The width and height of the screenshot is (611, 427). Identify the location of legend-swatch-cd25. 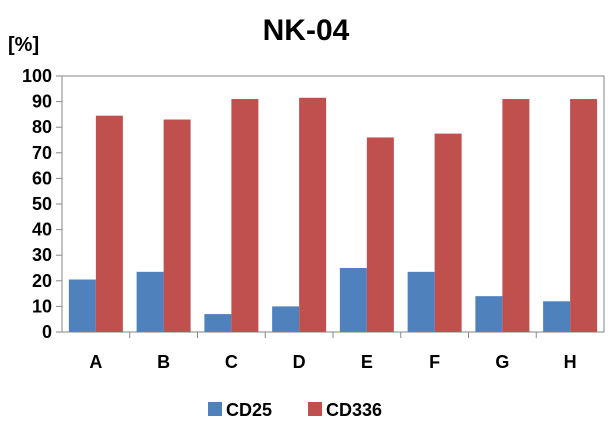
(215, 409).